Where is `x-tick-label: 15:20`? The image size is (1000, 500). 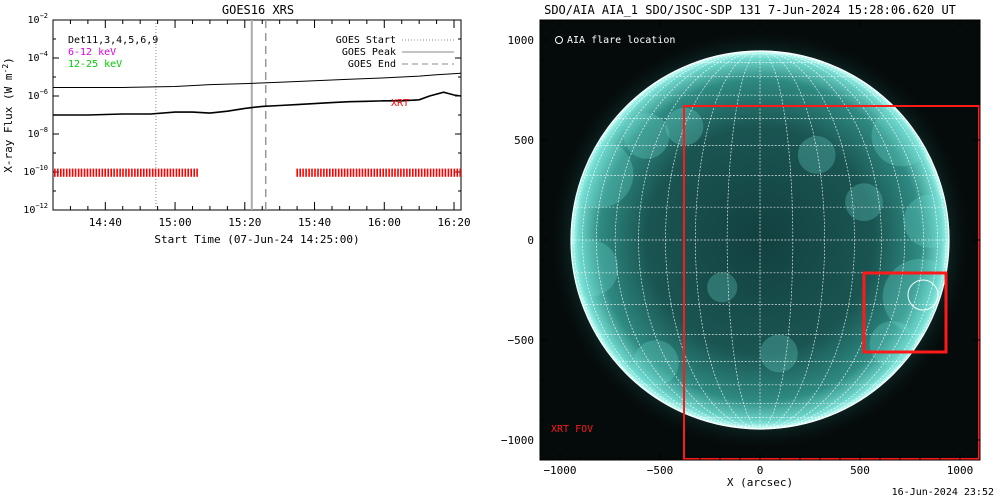 x-tick-label: 15:20 is located at coordinates (244, 222).